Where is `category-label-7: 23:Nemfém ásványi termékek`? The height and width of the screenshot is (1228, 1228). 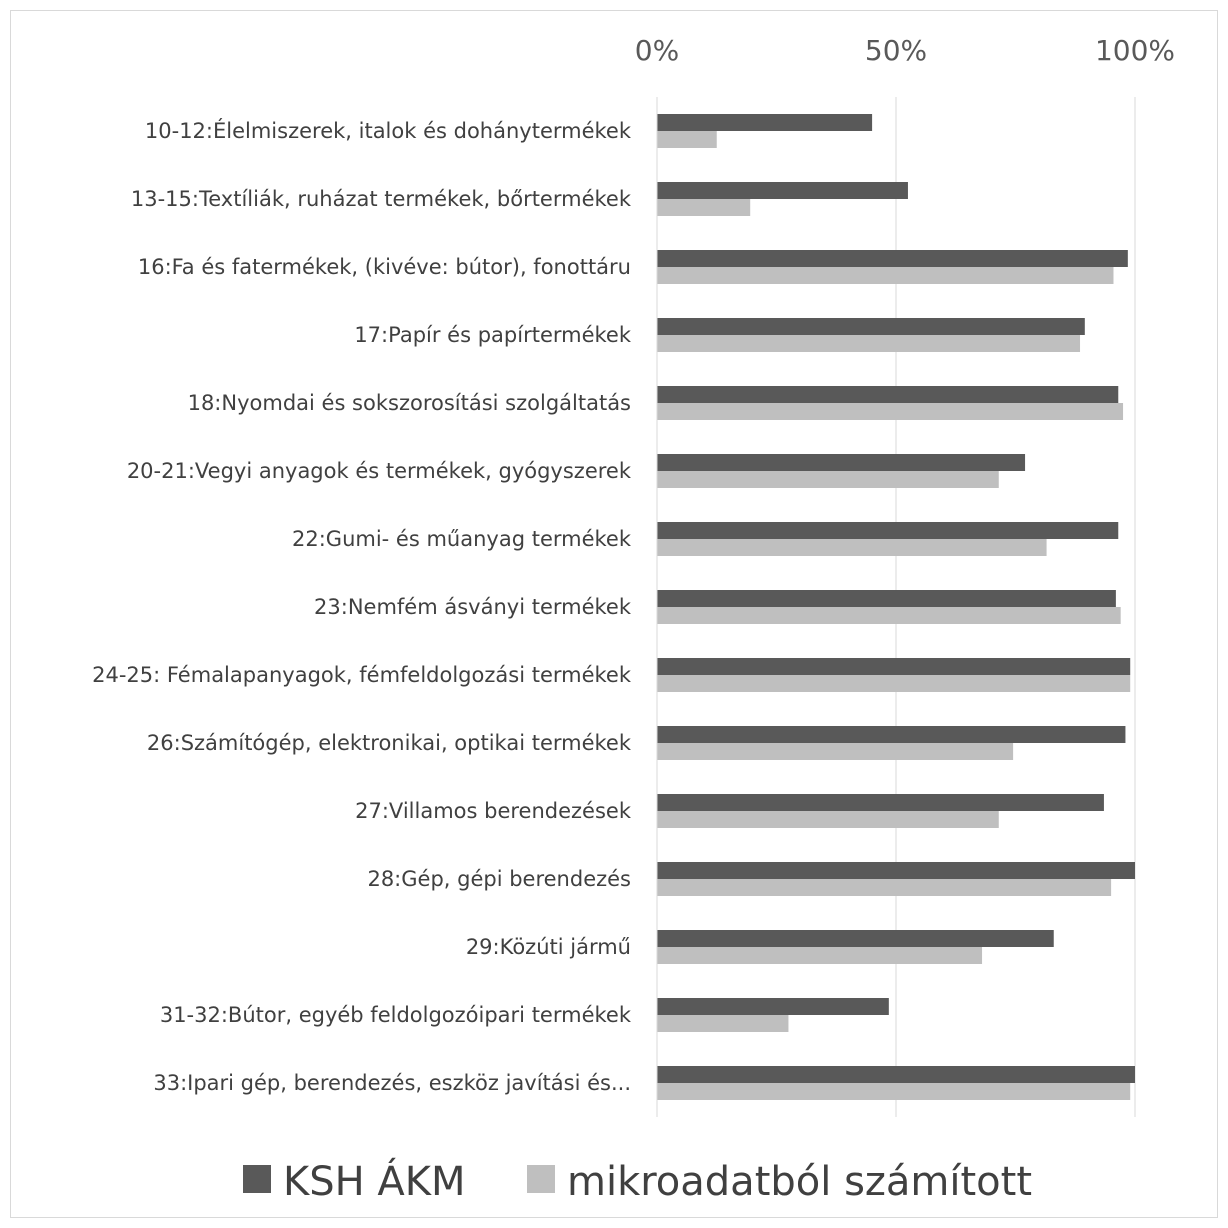
category-label-7: 23:Nemfém ásványi termékek is located at coordinates (473, 607).